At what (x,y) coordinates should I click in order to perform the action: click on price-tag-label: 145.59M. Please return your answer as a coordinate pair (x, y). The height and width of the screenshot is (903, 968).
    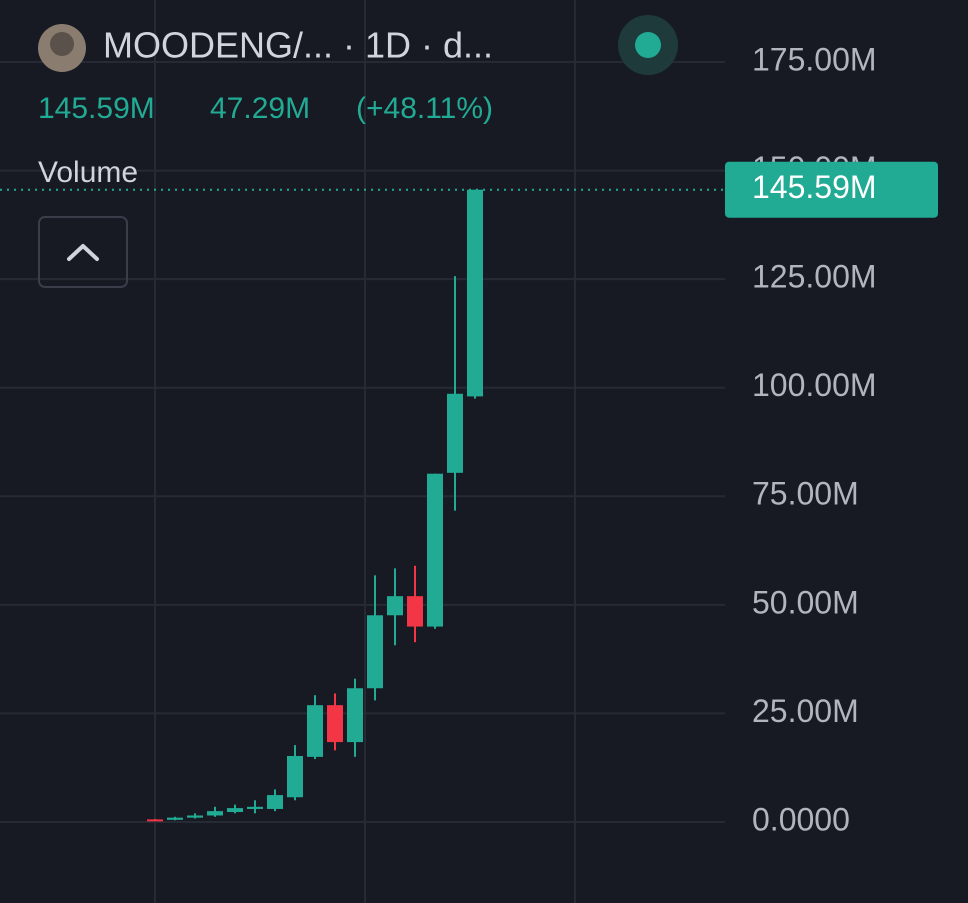
    Looking at the image, I should click on (814, 187).